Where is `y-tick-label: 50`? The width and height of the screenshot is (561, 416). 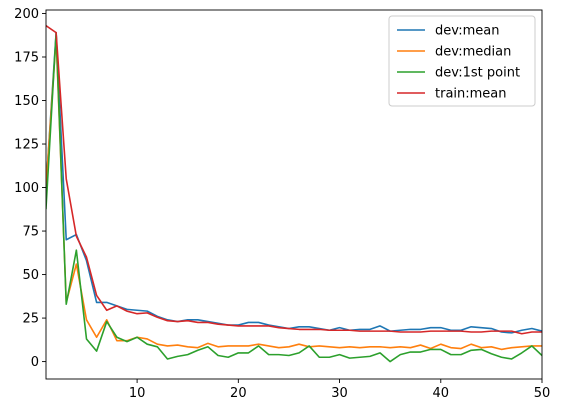 y-tick-label: 50 is located at coordinates (30, 275).